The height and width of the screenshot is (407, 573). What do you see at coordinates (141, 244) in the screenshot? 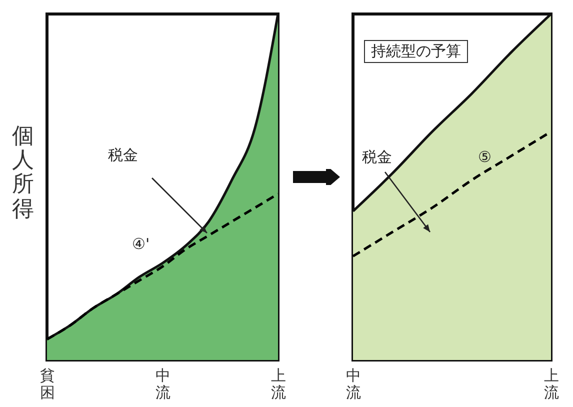
I see `annotation: ④'` at bounding box center [141, 244].